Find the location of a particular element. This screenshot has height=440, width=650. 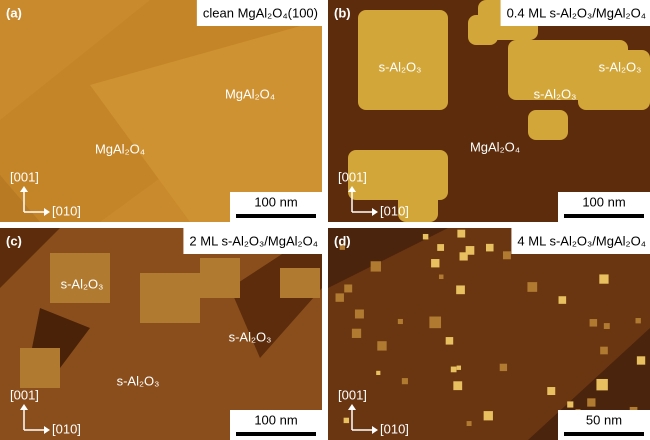

panel-label: (c) is located at coordinates (14, 240).